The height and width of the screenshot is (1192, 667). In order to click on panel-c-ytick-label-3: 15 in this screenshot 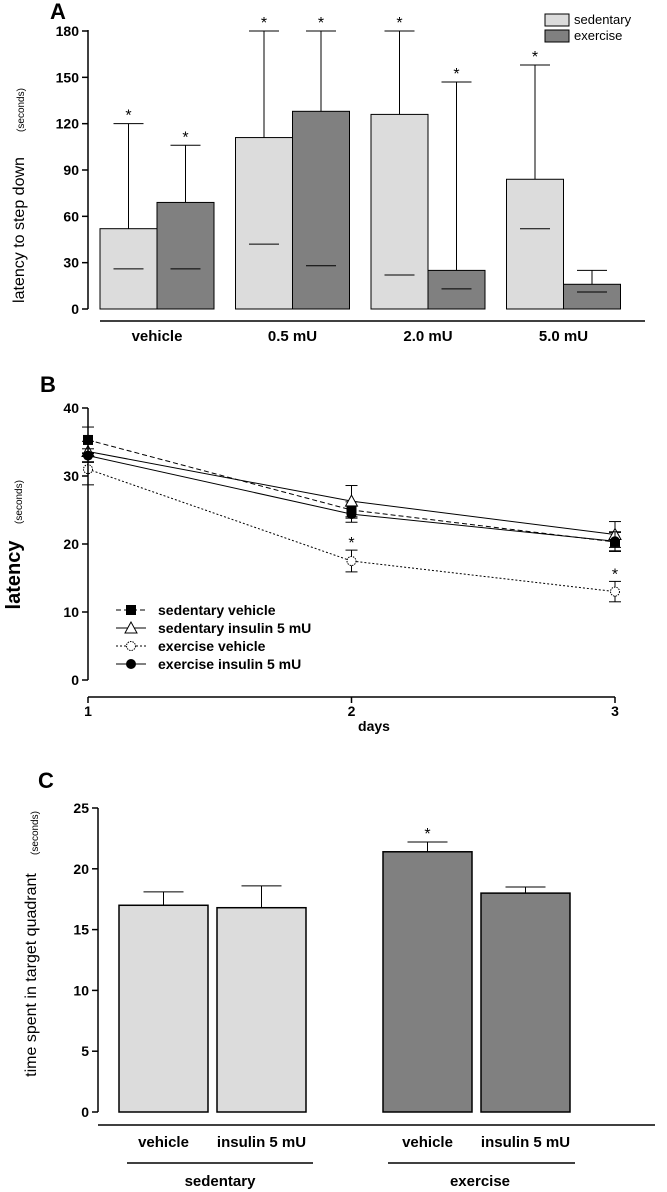, I will do `click(81, 930)`.